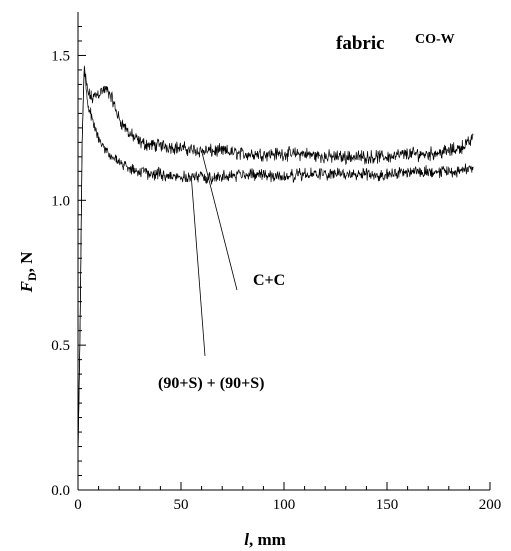  Describe the element at coordinates (60, 346) in the screenshot. I see `y-tick-label: 0.5` at that location.